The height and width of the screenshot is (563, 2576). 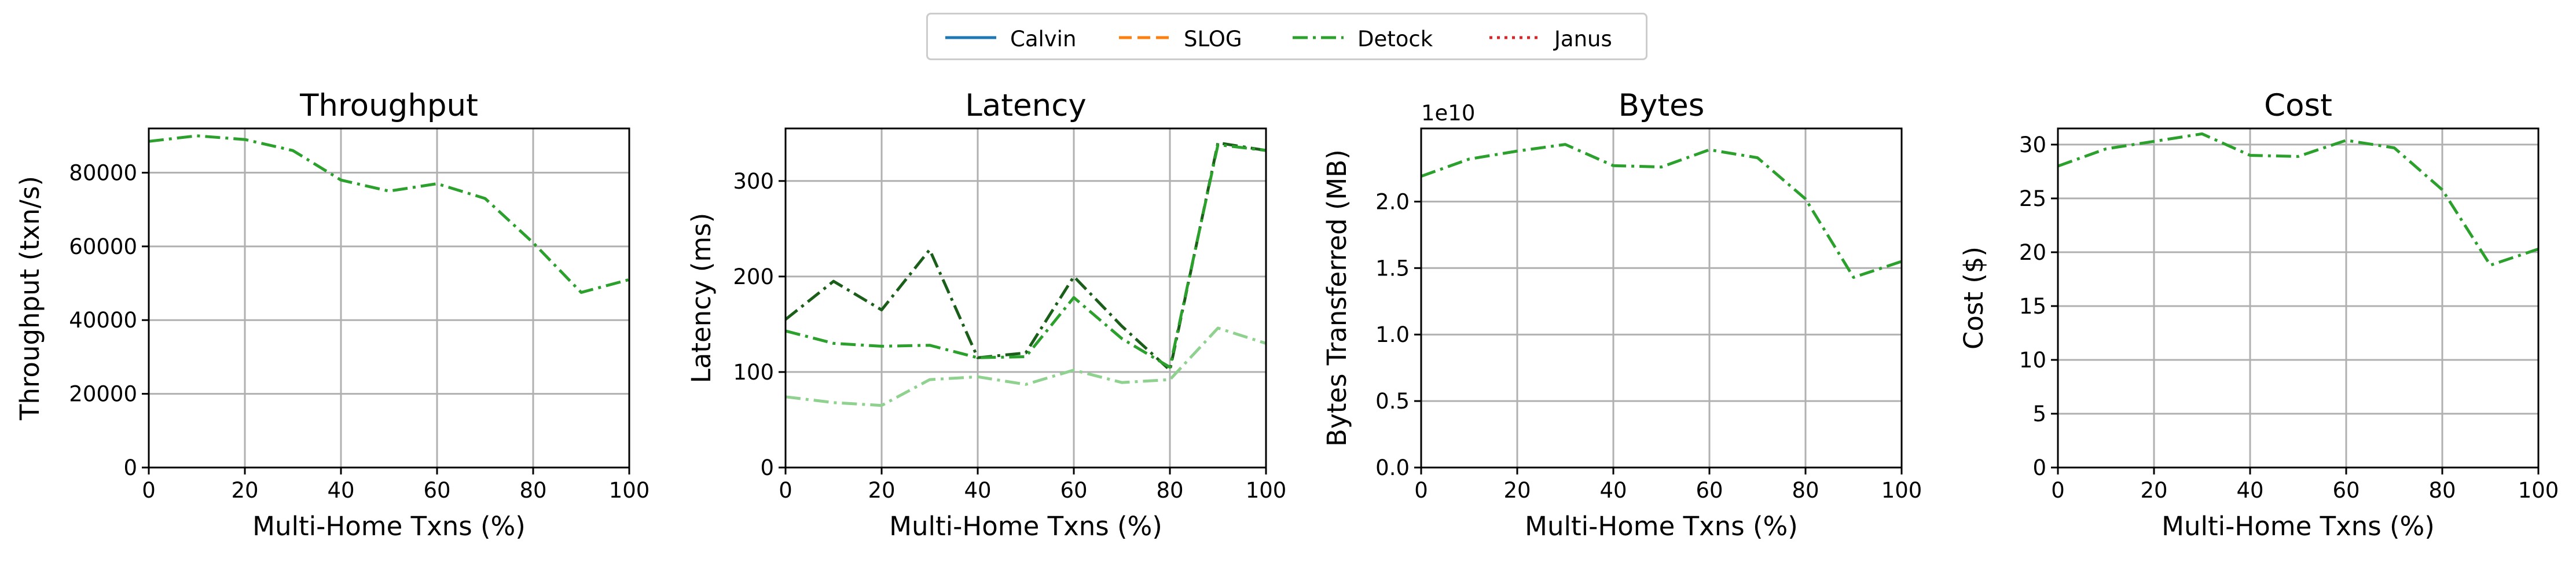 I want to click on legend-label: Detock, so click(x=1395, y=39).